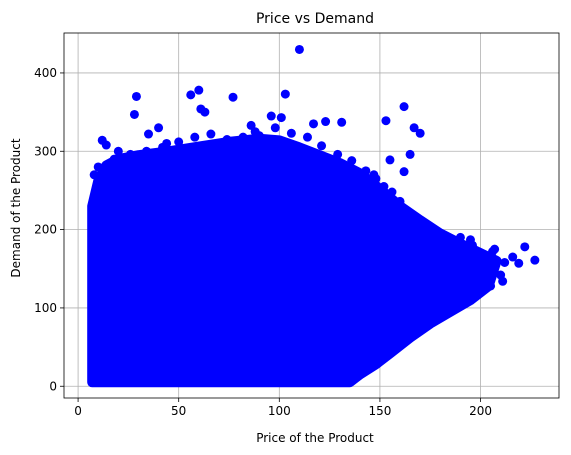 This screenshot has width=571, height=455. Describe the element at coordinates (315, 19) in the screenshot. I see `chart-title: Price vs Demand` at that location.